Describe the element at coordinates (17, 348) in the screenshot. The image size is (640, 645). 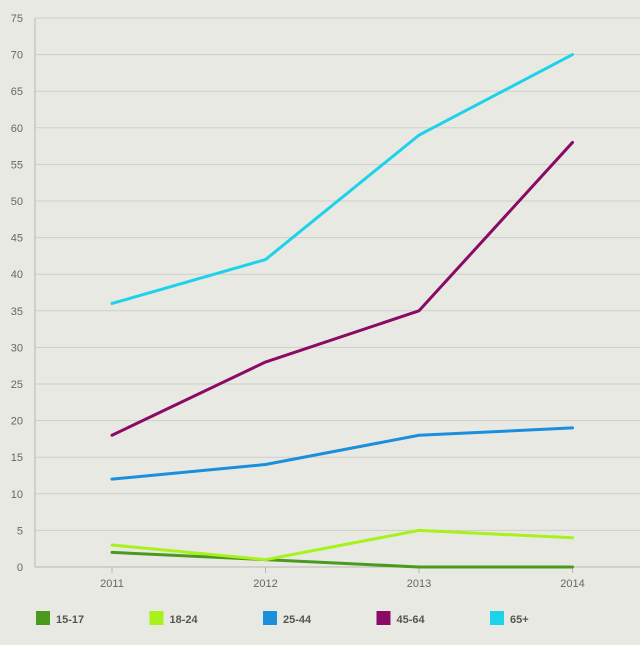
I see `y-tick-label: 30` at that location.